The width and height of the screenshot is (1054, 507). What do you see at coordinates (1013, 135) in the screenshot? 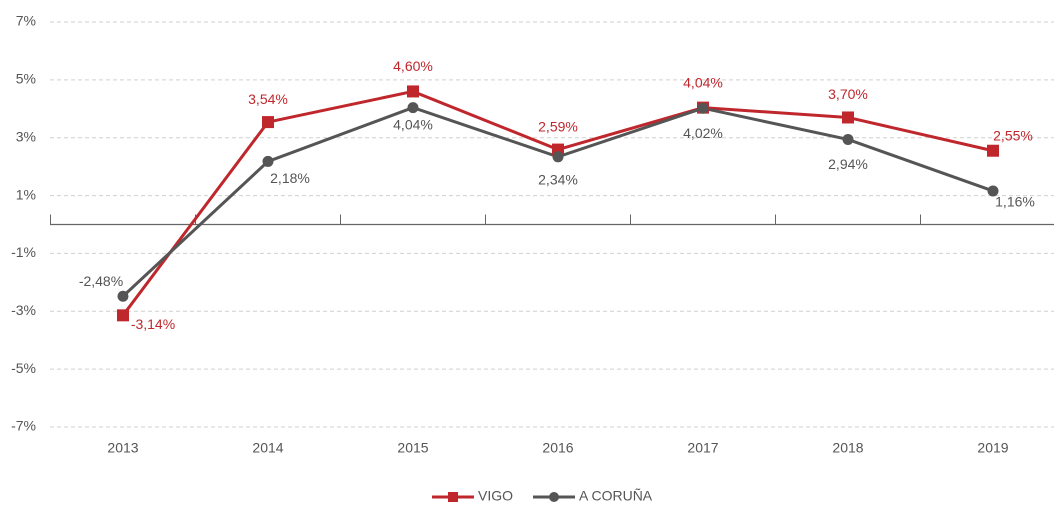
I see `data-label: 2,55%` at bounding box center [1013, 135].